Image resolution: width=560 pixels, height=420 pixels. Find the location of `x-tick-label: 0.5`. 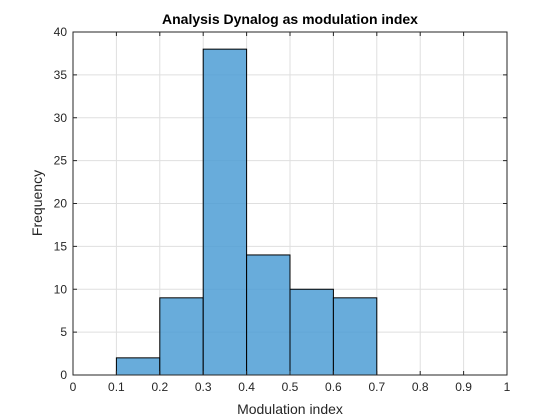

x-tick-label: 0.5 is located at coordinates (290, 387).